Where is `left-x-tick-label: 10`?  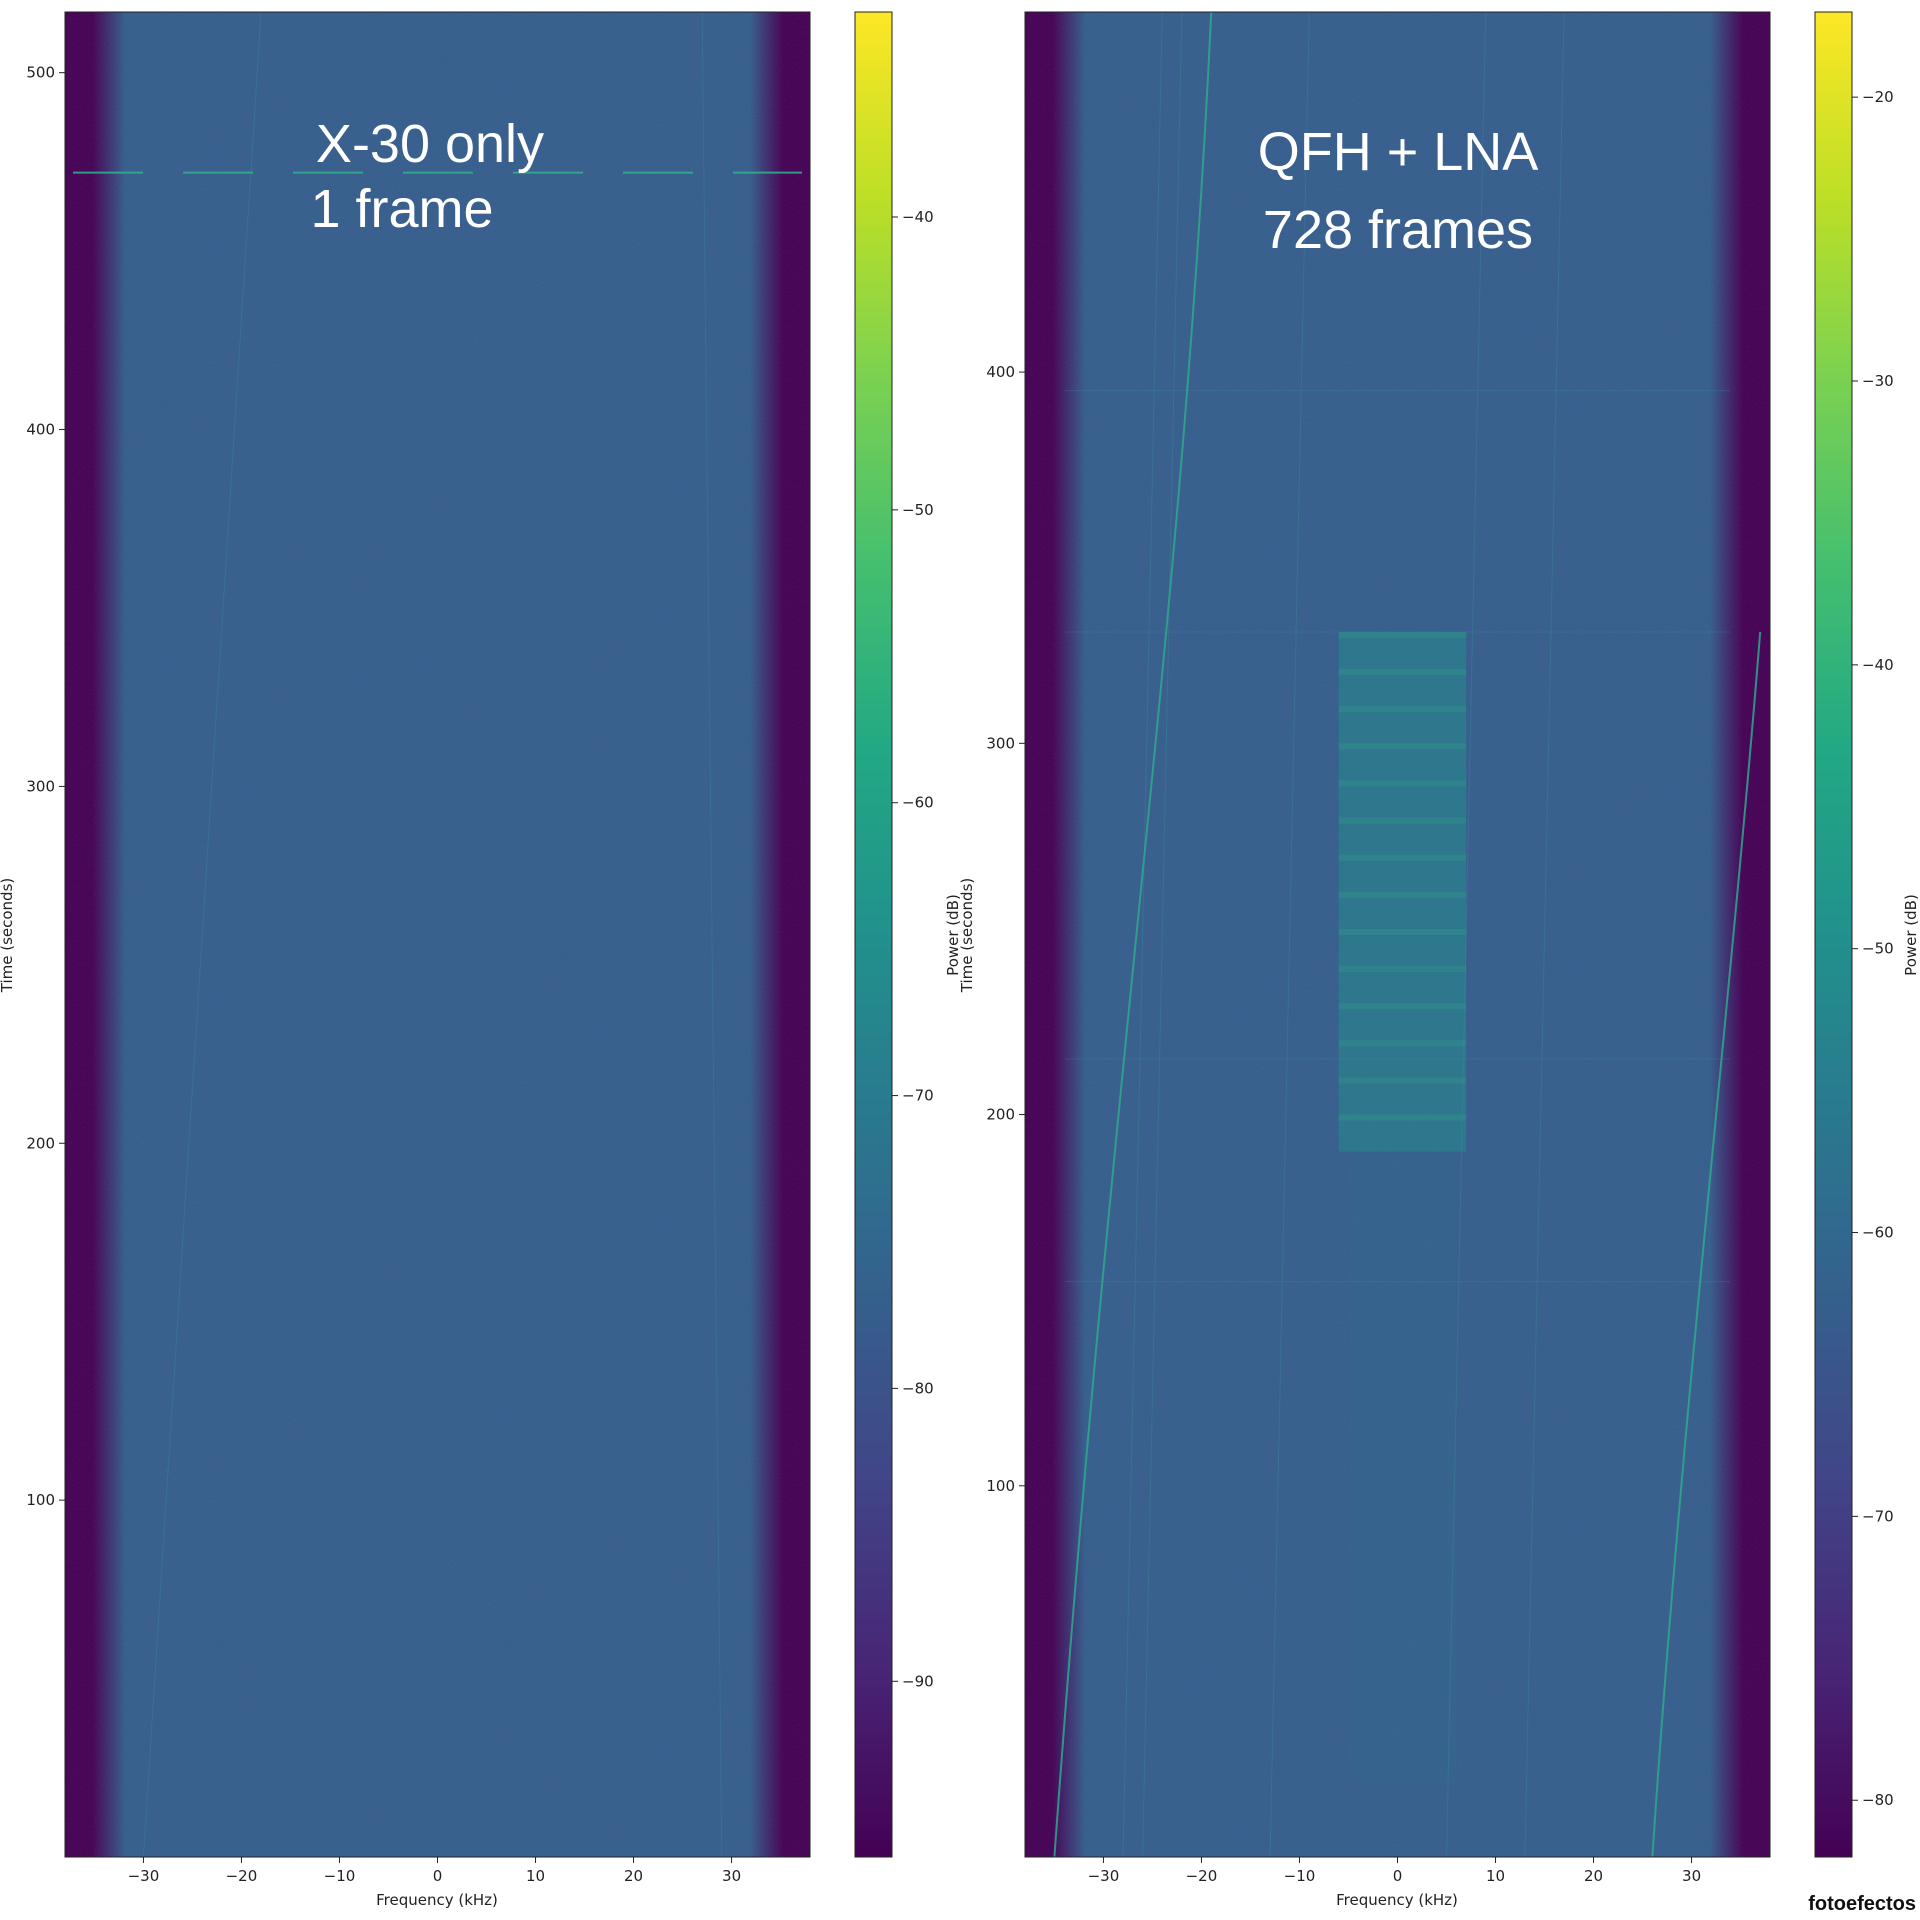
left-x-tick-label: 10 is located at coordinates (535, 1876).